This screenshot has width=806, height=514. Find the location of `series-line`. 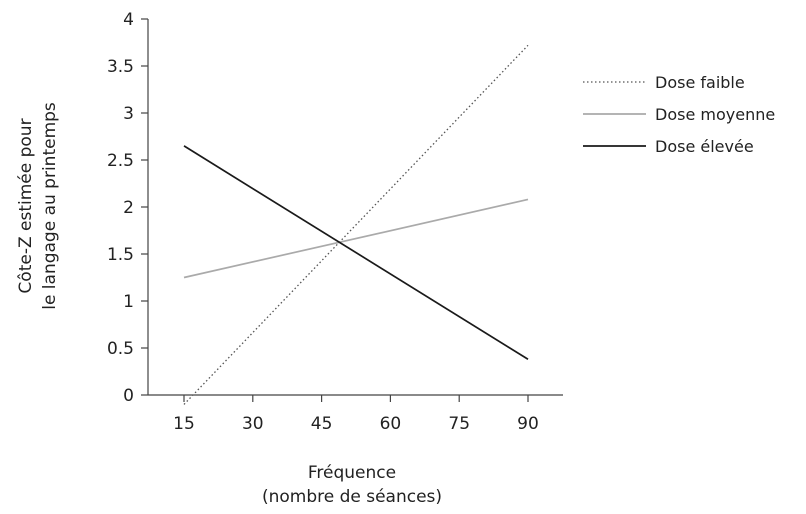

series-line is located at coordinates (356, 238).